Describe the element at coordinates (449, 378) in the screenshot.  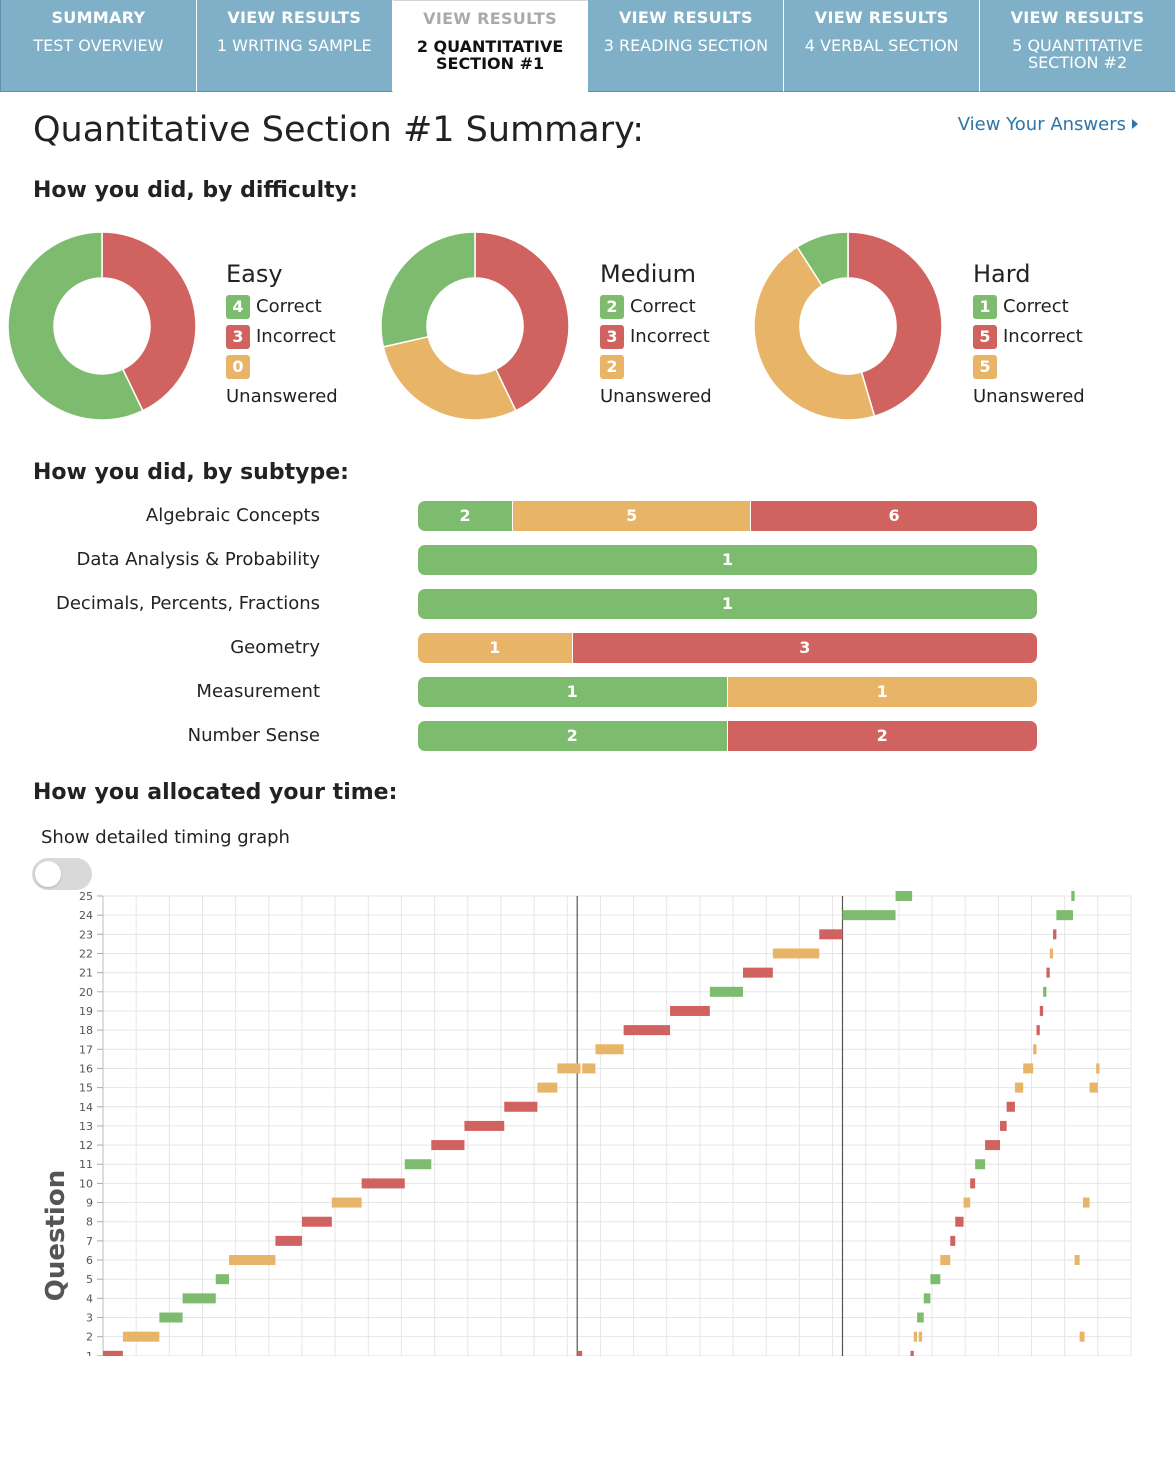
I see `donut-slice-unanswered` at that location.